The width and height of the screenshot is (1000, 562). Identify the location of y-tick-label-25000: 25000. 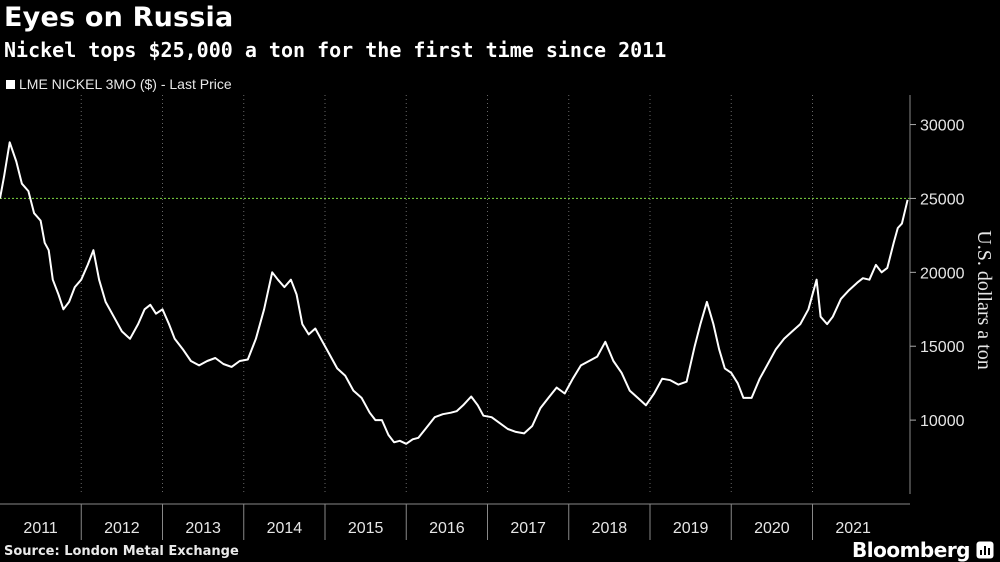
(942, 199).